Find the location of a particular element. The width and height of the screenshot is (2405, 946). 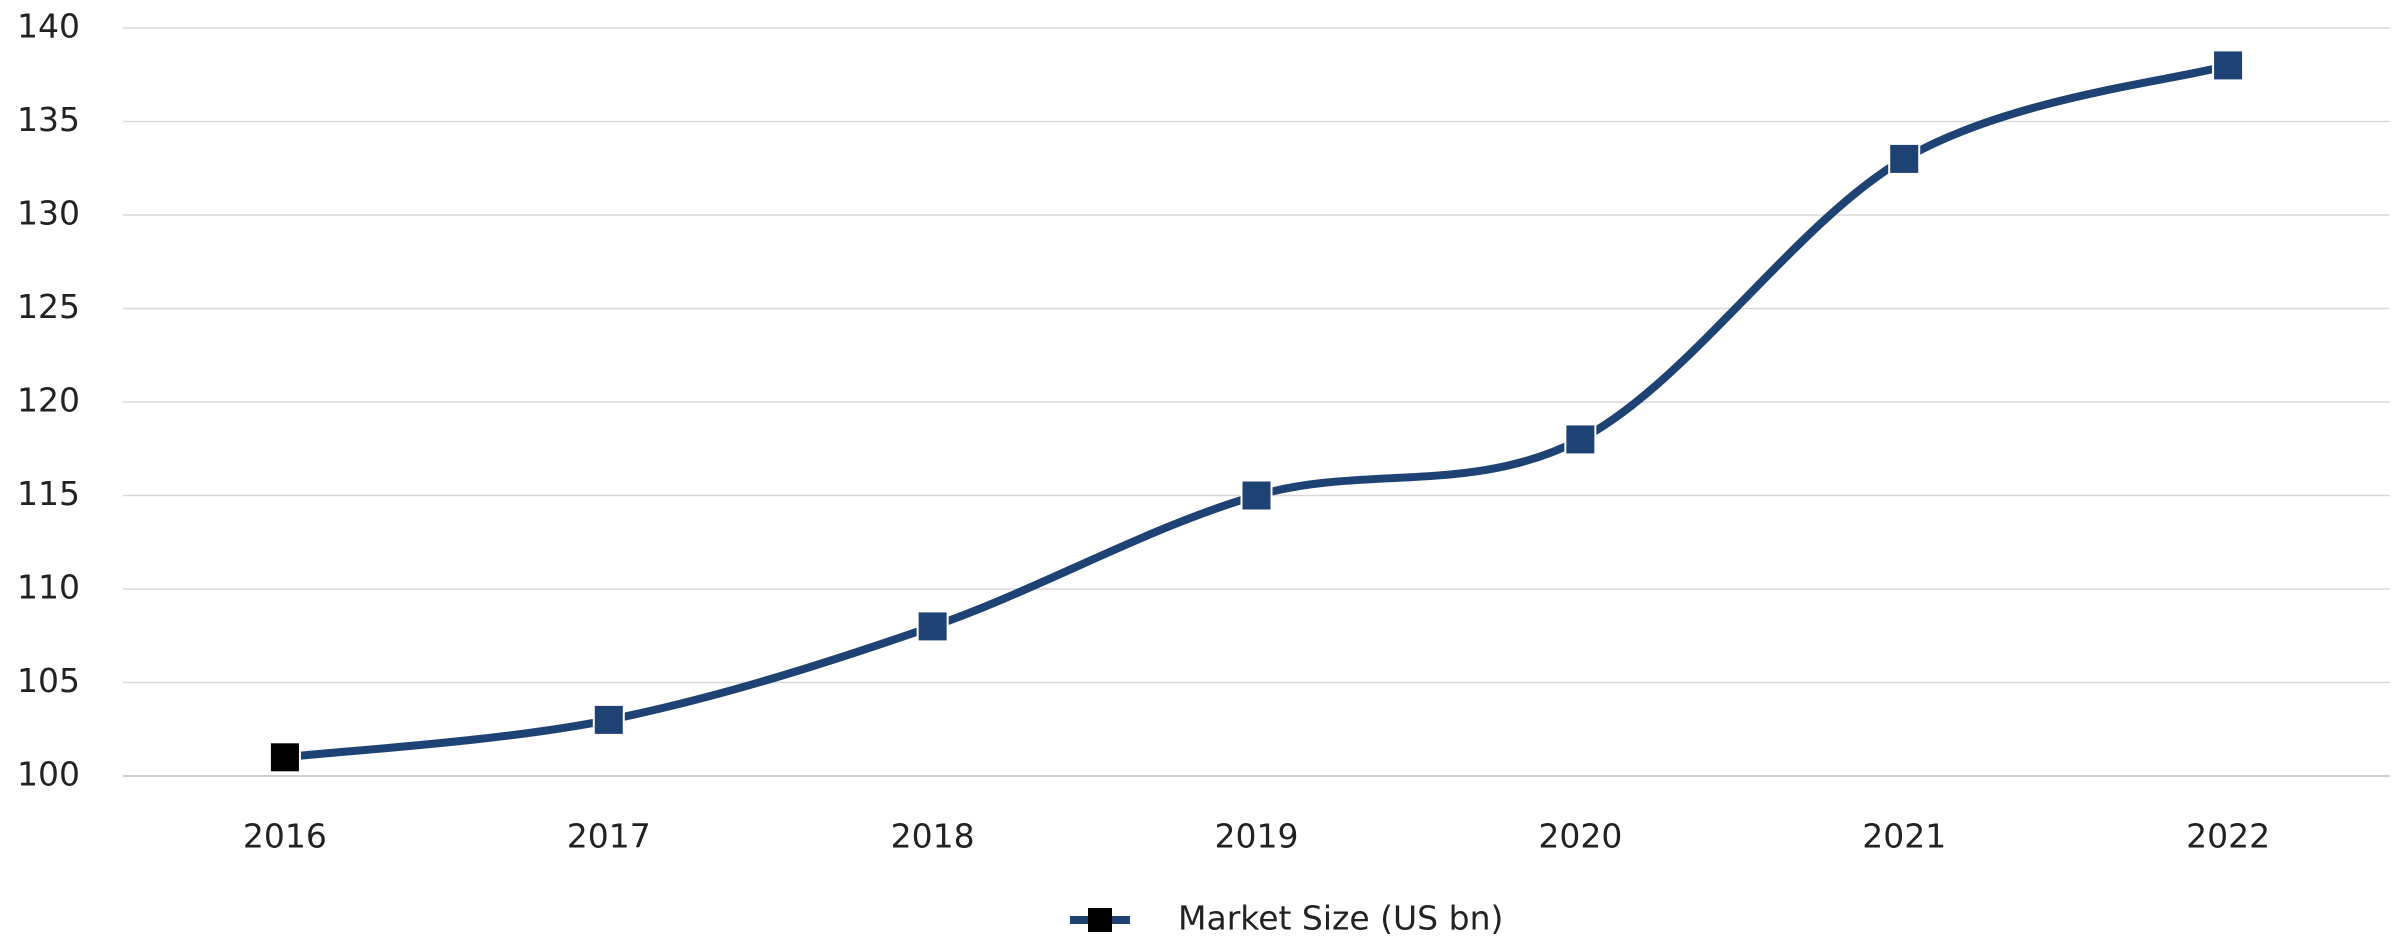

y-tick-label: 140 is located at coordinates (48, 26).